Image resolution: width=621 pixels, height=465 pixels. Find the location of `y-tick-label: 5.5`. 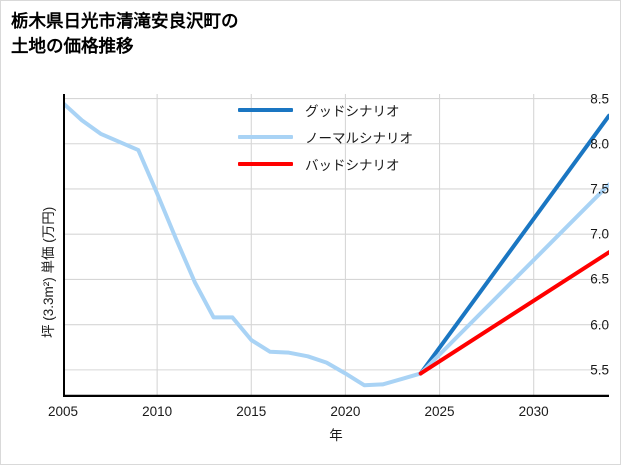

y-tick-label: 5.5 is located at coordinates (599, 370).